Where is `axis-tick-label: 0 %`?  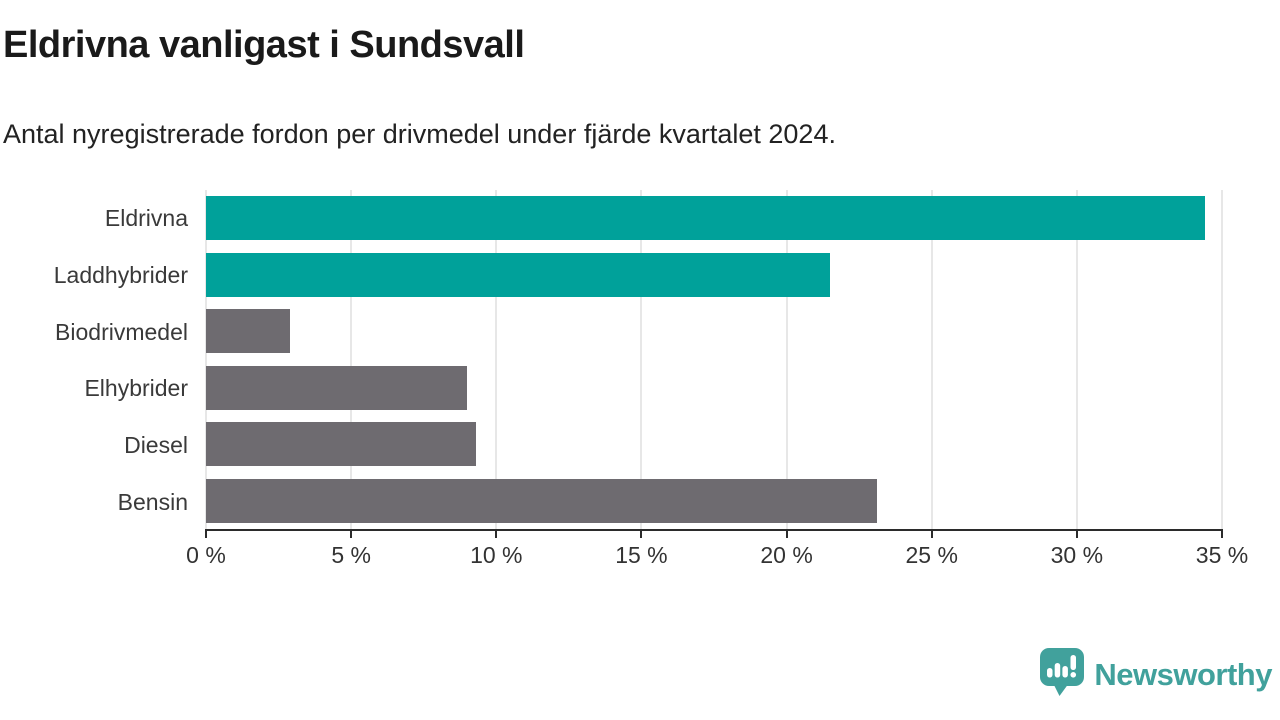
axis-tick-label: 0 % is located at coordinates (206, 555).